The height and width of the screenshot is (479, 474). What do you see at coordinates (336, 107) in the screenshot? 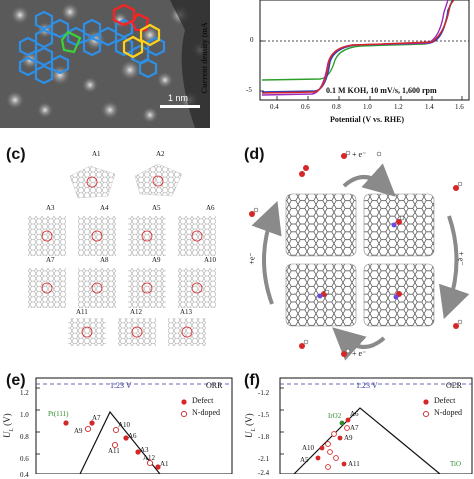
I see `x-tick-08: 0.8` at bounding box center [336, 107].